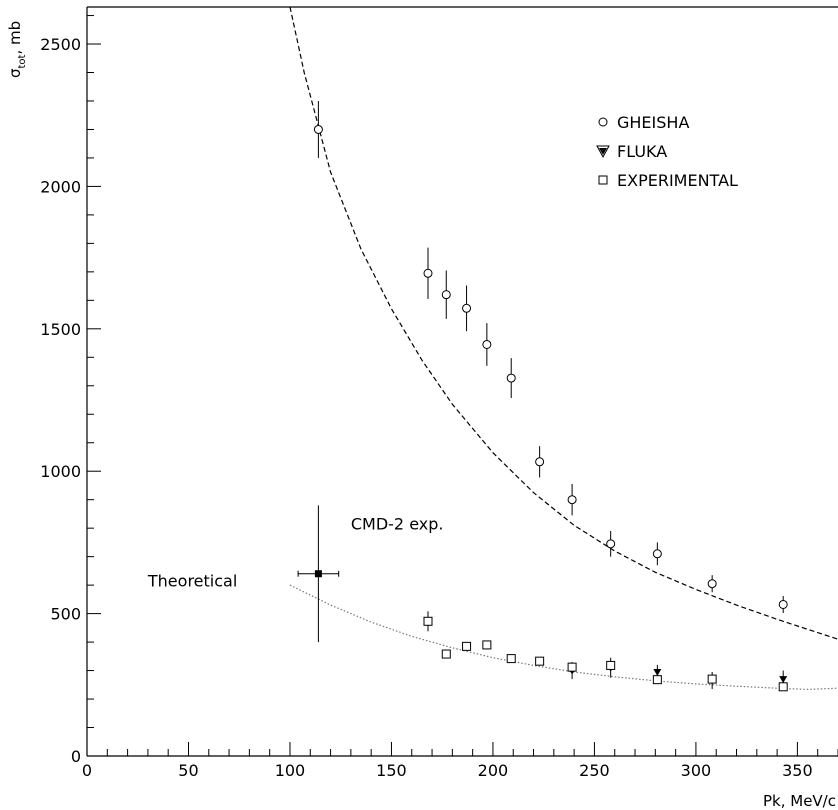 This screenshot has width=838, height=810. I want to click on y-tick-label: 2000, so click(60, 186).